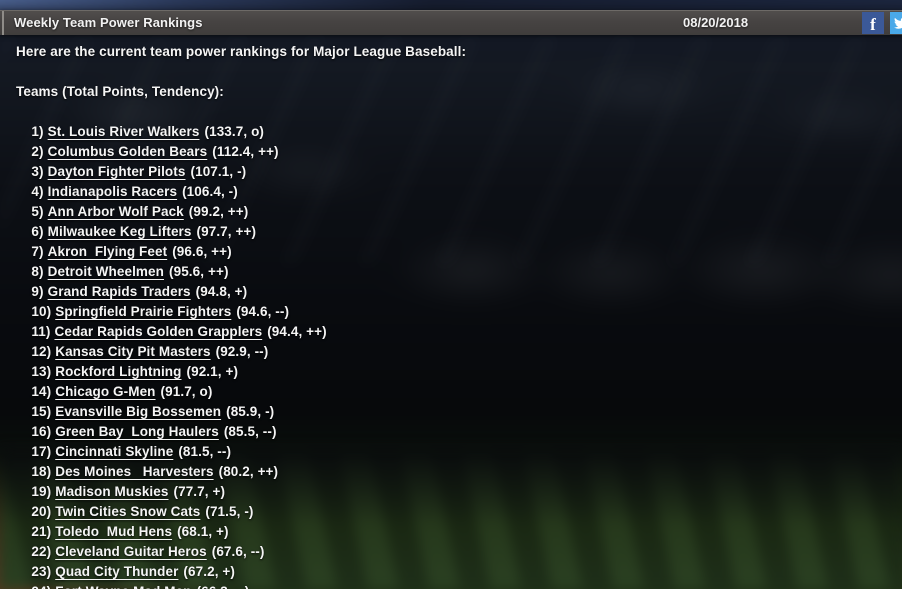 The height and width of the screenshot is (589, 902). Describe the element at coordinates (456, 400) in the screenshot. I see `ranking-row: 15) Evansville Big Bossemen (85.9, -)` at that location.